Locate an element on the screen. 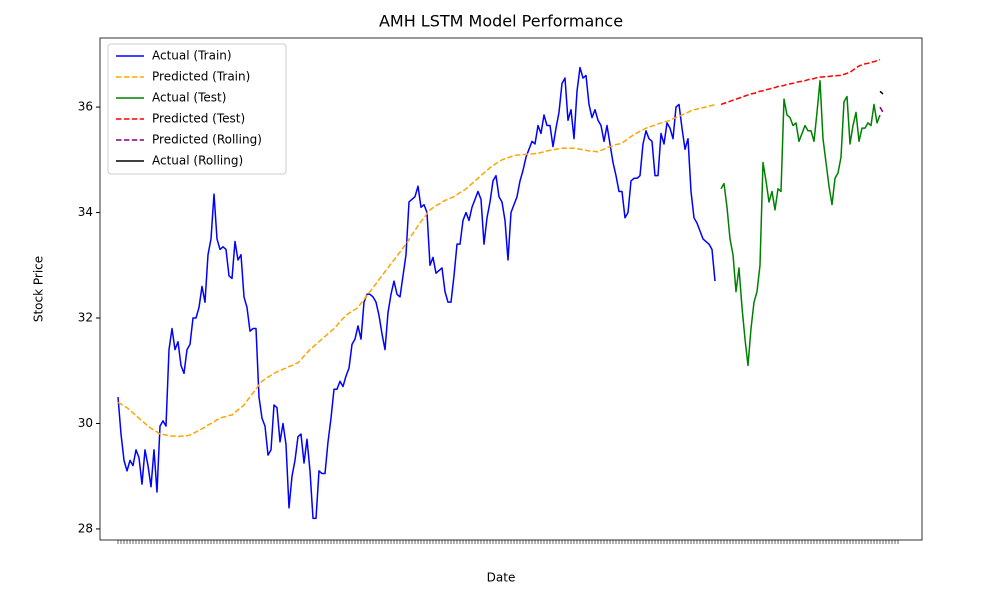  y-tick-label: 32 is located at coordinates (85, 318).